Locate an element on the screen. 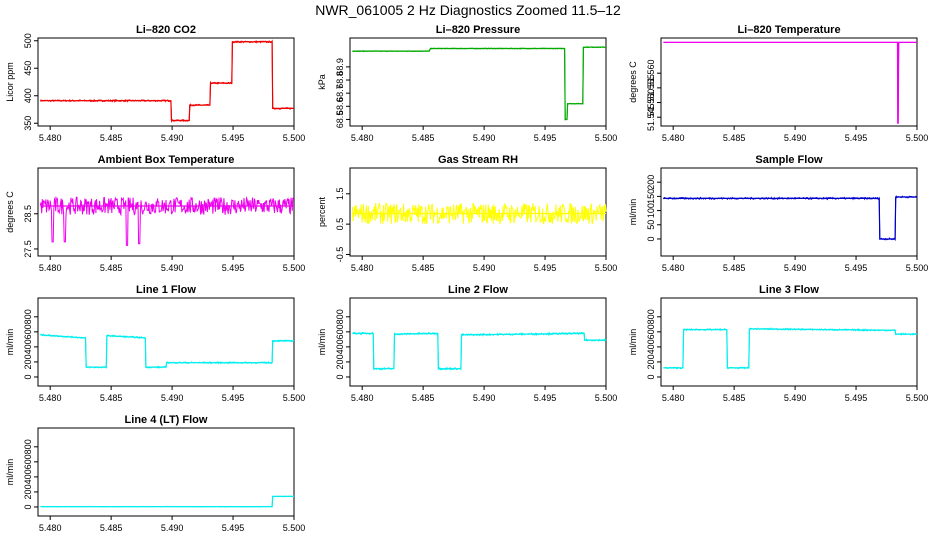 This screenshot has height=540, width=936. y-tick-label: 68.7 is located at coordinates (340, 93).